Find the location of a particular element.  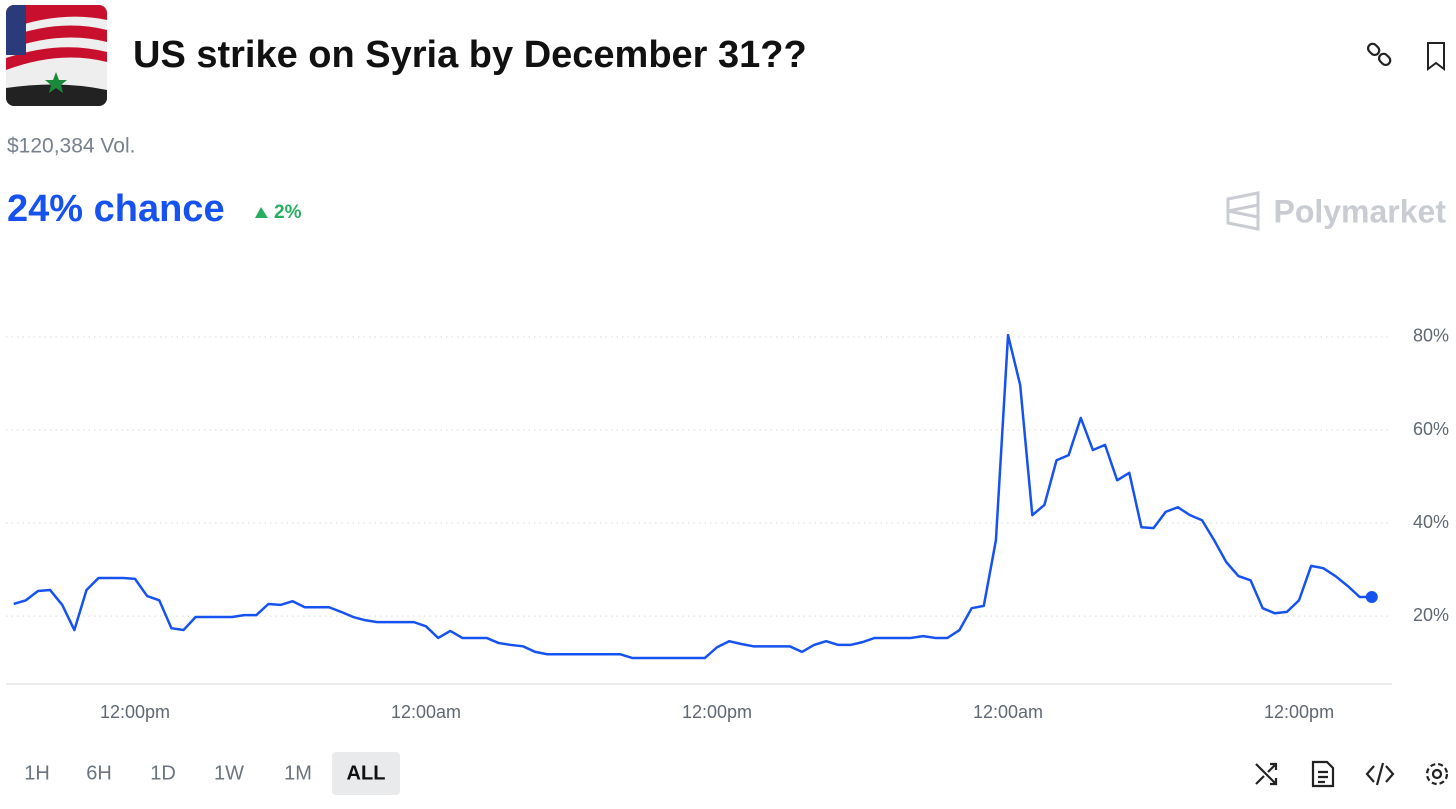

y-tick-label: 20% is located at coordinates (1431, 615).